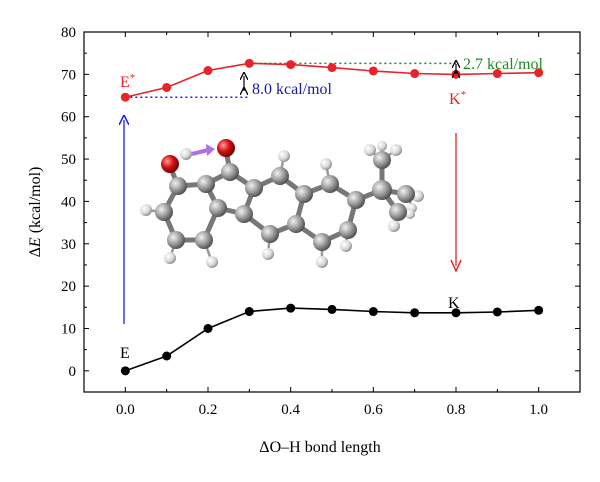 The width and height of the screenshot is (600, 482). I want to click on y-tick-label: 80, so click(68, 33).